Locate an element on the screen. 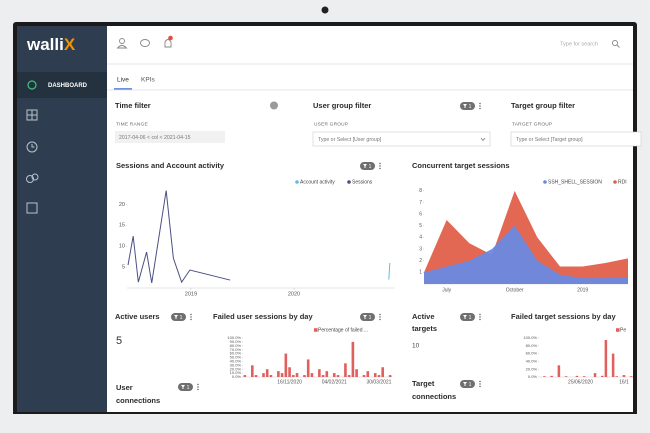 The height and width of the screenshot is (433, 650). nav-dashboard: DASHBOARD is located at coordinates (68, 86).